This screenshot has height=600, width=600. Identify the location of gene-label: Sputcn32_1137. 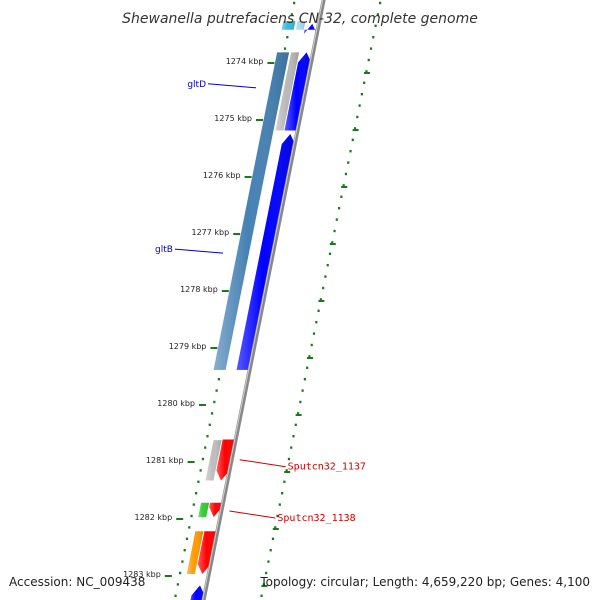
(327, 467).